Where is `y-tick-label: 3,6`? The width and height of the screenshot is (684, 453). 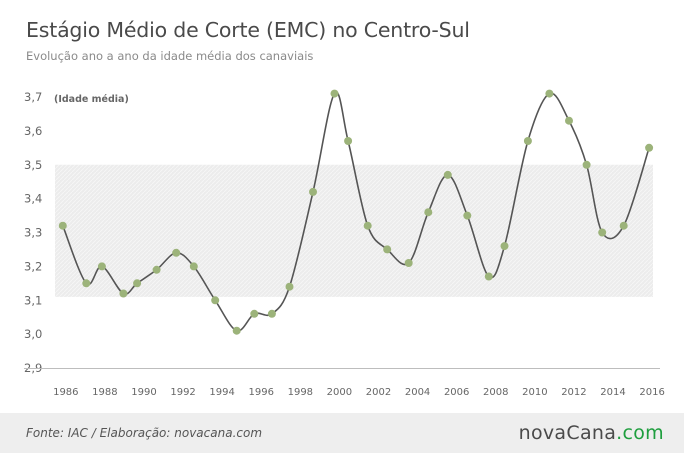
y-tick-label: 3,6 is located at coordinates (33, 131).